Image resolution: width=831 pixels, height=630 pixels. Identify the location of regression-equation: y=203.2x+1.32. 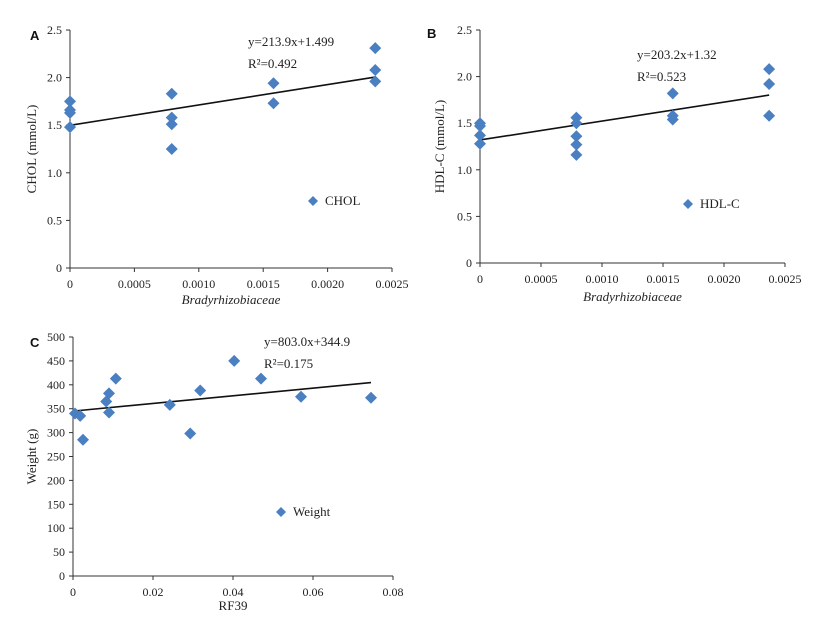
(677, 54).